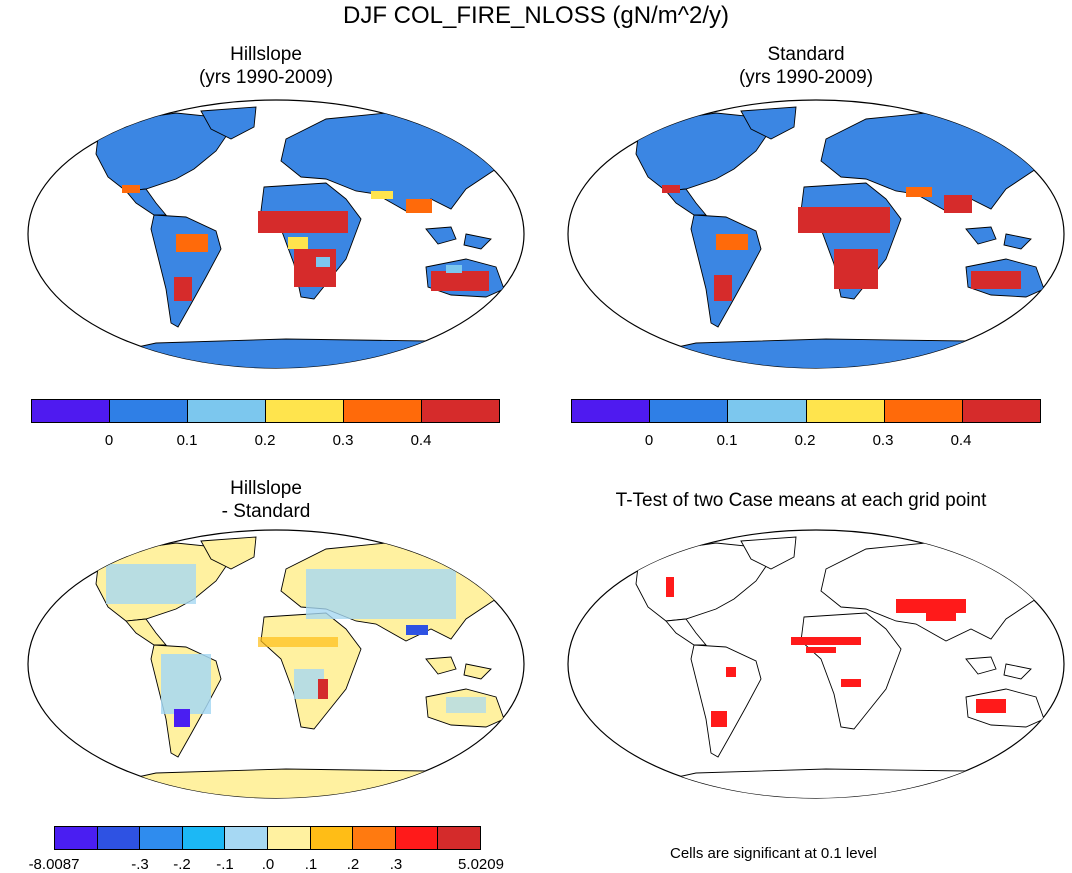 The height and width of the screenshot is (873, 1072). What do you see at coordinates (931, 606) in the screenshot?
I see `sig-india-china` at bounding box center [931, 606].